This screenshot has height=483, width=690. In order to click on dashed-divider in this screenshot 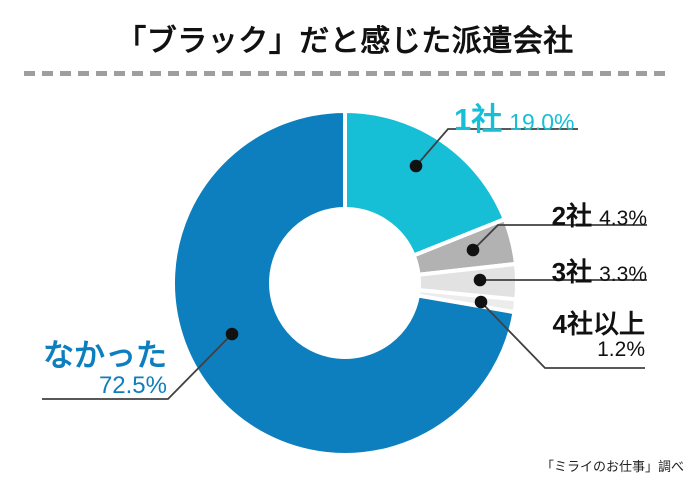, I will do `click(345, 73)`.